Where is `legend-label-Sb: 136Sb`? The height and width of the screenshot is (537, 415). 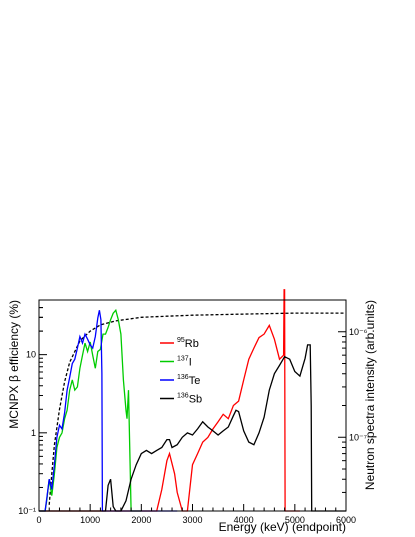 legend-label-Sb: 136Sb is located at coordinates (189, 399).